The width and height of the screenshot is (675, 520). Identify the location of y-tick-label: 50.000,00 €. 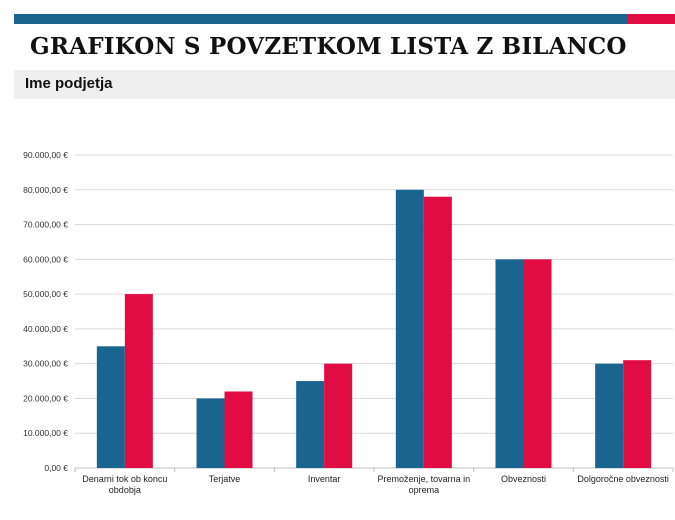
(45, 294).